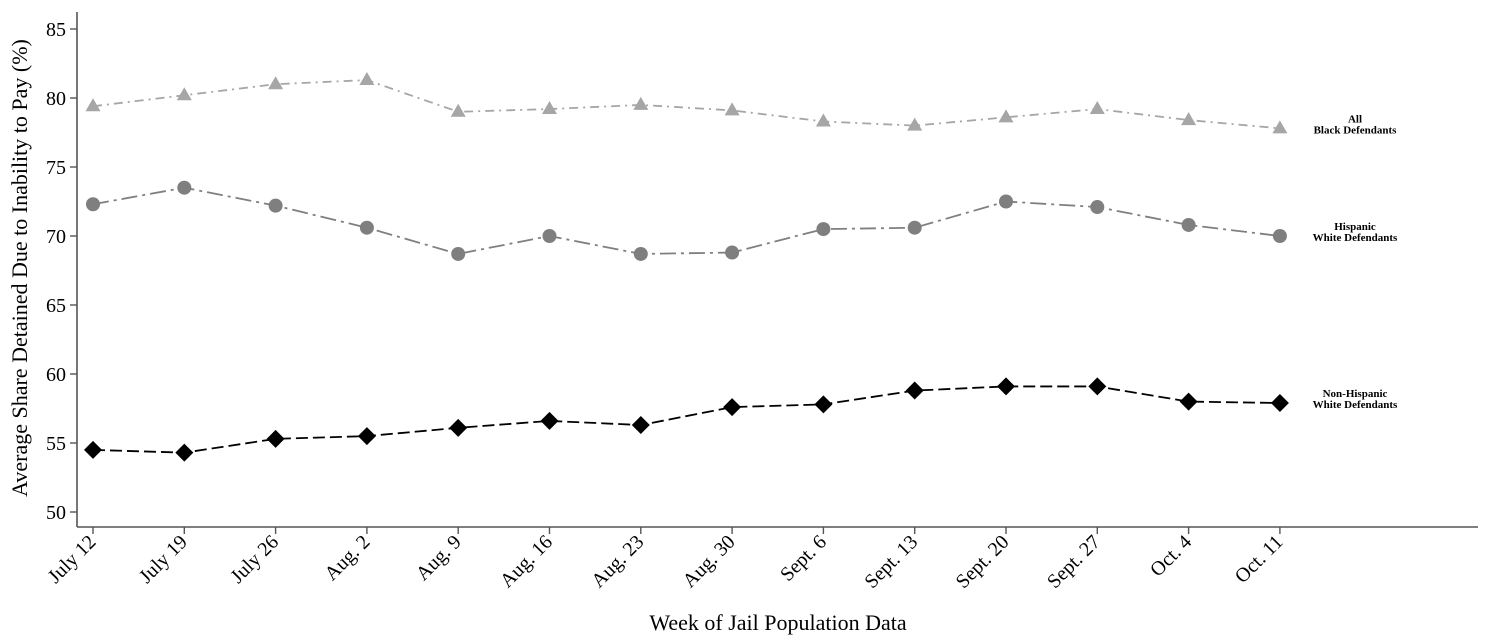 Image resolution: width=1486 pixels, height=636 pixels. What do you see at coordinates (1355, 227) in the screenshot?
I see `series-label-line: Hispanic` at bounding box center [1355, 227].